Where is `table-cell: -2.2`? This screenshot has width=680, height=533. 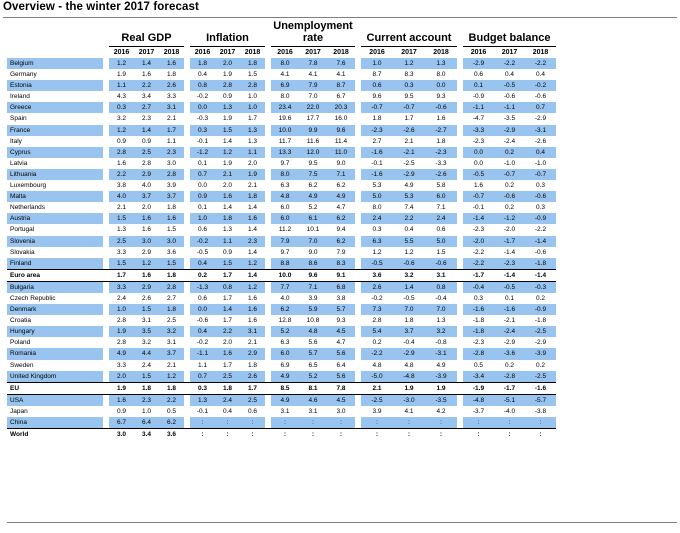 table-cell: -2.2 is located at coordinates (478, 263).